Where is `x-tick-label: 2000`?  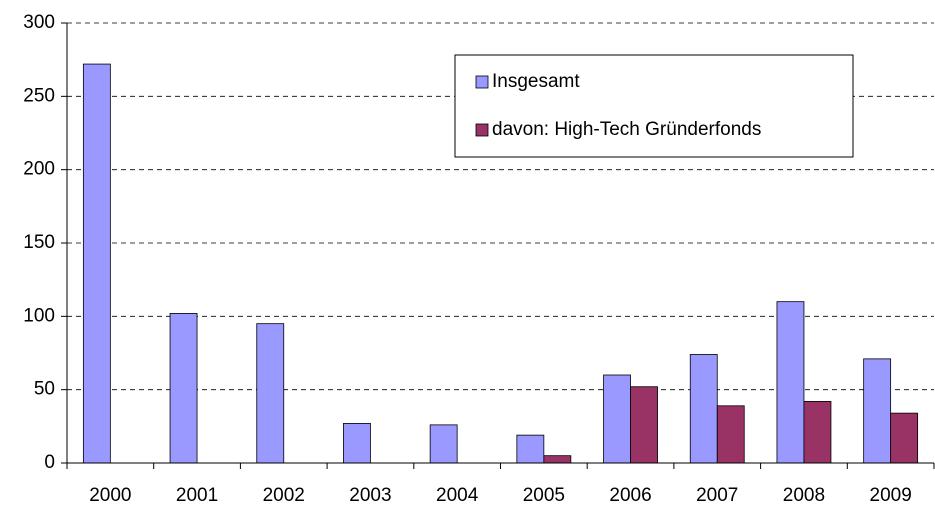 x-tick-label: 2000 is located at coordinates (110, 495).